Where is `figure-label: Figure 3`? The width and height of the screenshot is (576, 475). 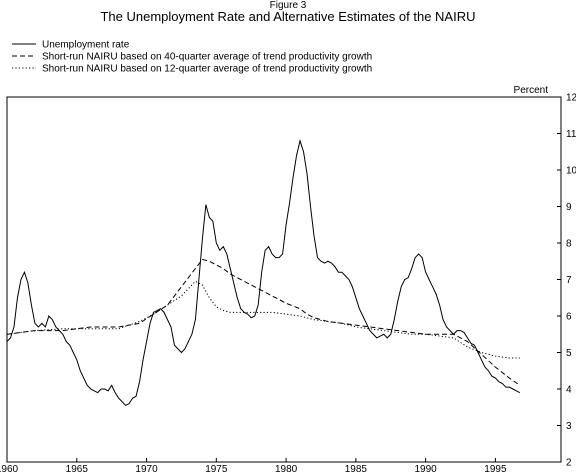
figure-label: Figure 3 is located at coordinates (288, 5).